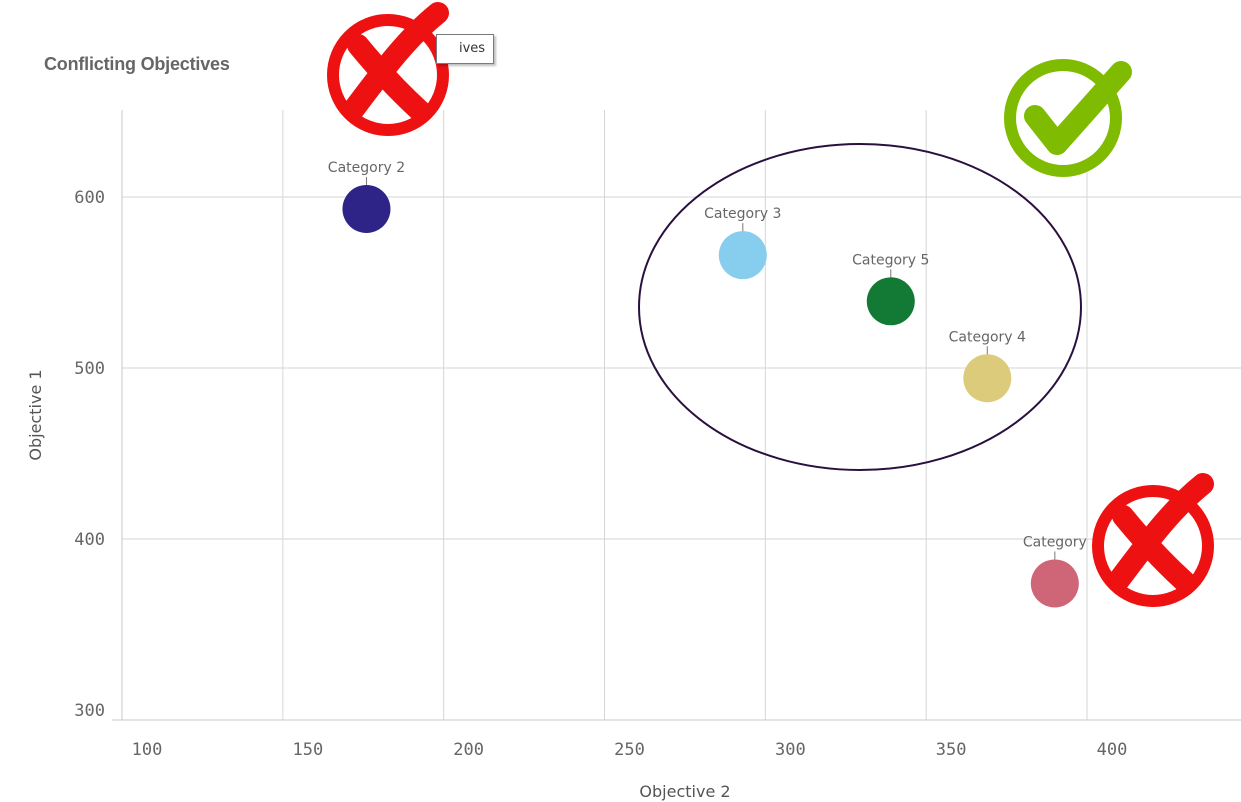  I want to click on highlight-ellipse, so click(860, 307).